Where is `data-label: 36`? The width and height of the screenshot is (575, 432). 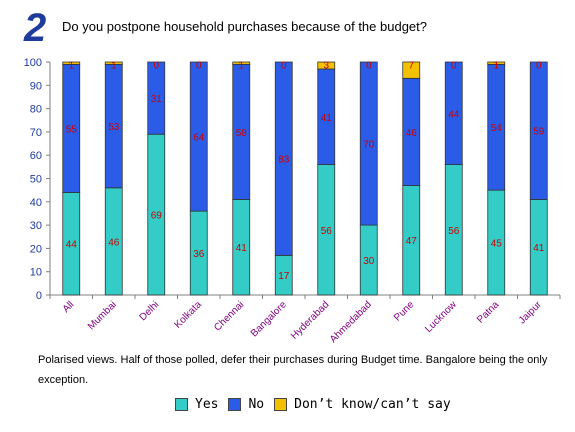 data-label: 36 is located at coordinates (199, 254).